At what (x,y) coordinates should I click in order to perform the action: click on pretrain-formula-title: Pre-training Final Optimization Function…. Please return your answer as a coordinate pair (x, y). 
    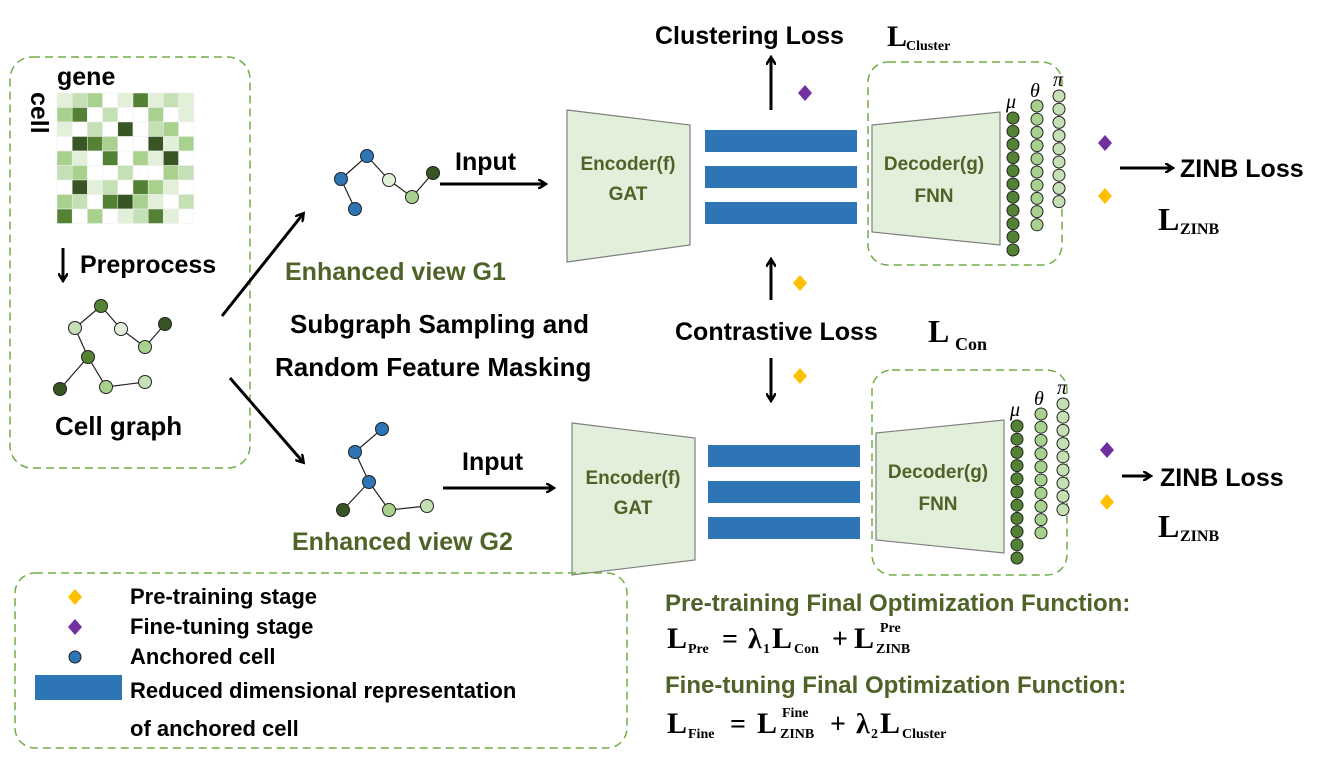
    Looking at the image, I should click on (897, 603).